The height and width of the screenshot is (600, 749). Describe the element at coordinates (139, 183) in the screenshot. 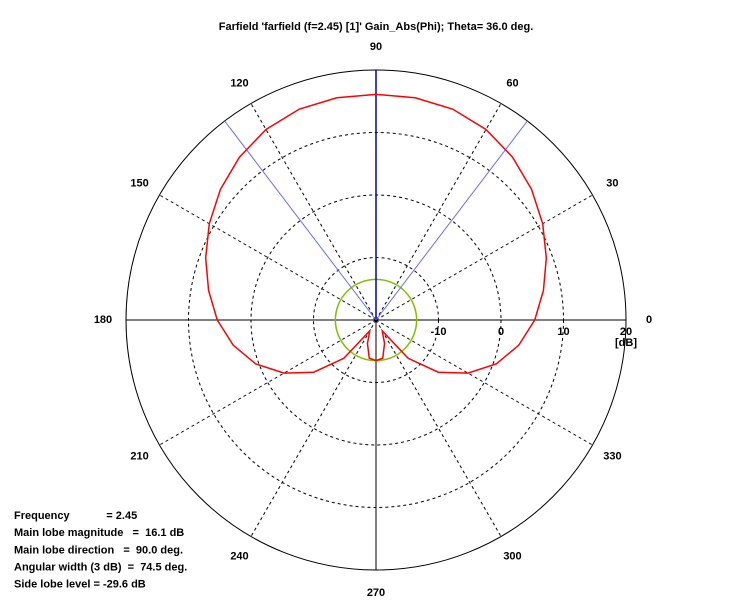

I see `theta-tick-label: 150` at that location.